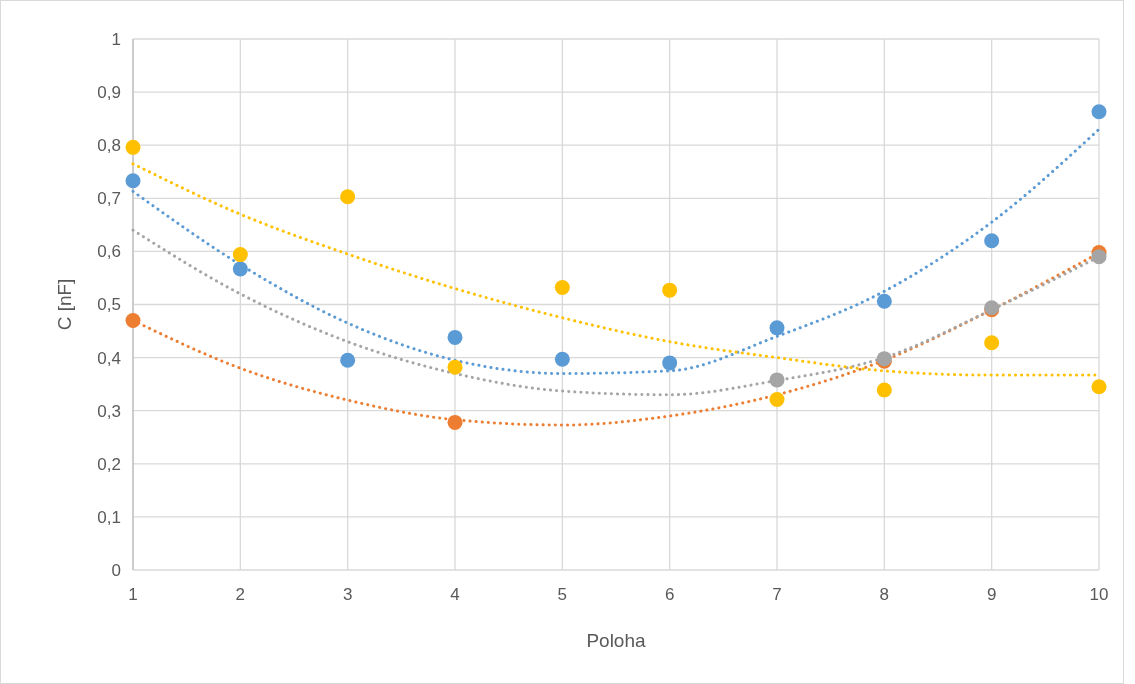 The image size is (1135, 684). Describe the element at coordinates (109, 252) in the screenshot. I see `y-tick-label: 0,6` at that location.